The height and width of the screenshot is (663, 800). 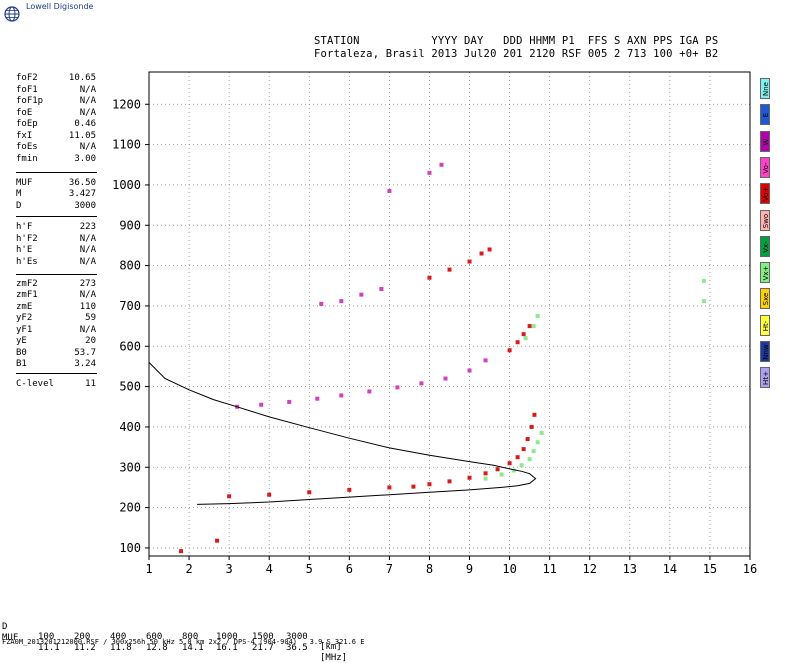 I want to click on distance-label: D, so click(x=5, y=627).